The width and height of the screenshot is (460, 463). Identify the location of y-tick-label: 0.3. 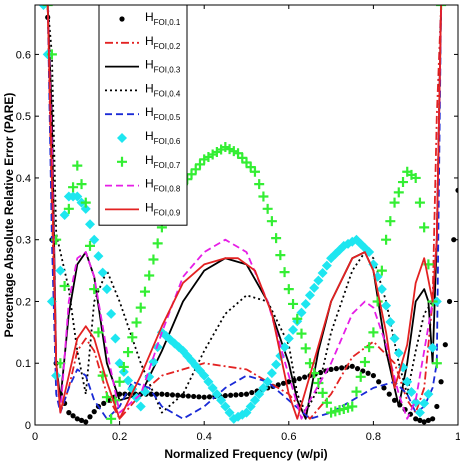
(23, 241).